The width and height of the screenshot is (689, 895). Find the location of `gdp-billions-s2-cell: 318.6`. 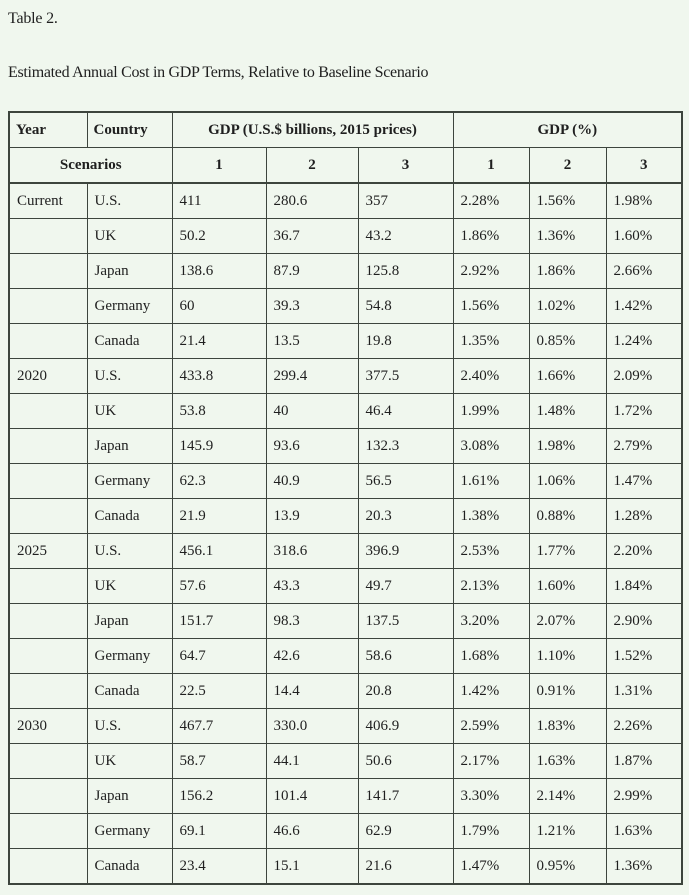

gdp-billions-s2-cell: 318.6 is located at coordinates (312, 551).